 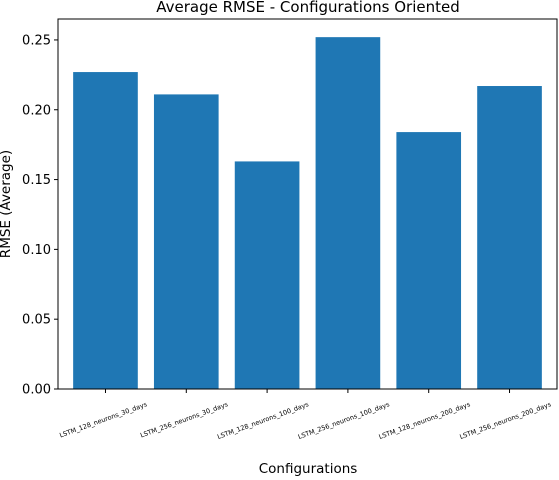 What do you see at coordinates (7, 204) in the screenshot?
I see `y-axis-label: RMSE (Average)` at bounding box center [7, 204].